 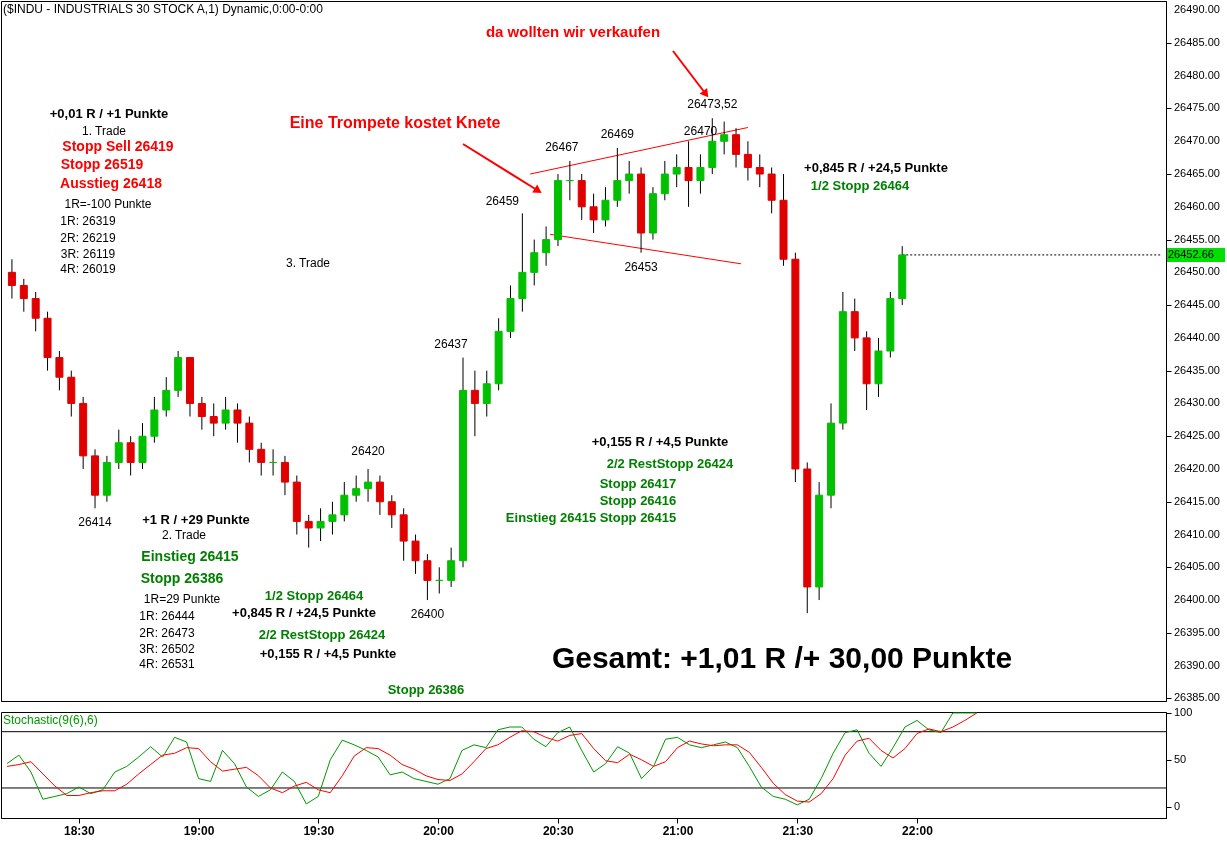 What do you see at coordinates (439, 830) in the screenshot?
I see `x-tick-label: 20:00` at bounding box center [439, 830].